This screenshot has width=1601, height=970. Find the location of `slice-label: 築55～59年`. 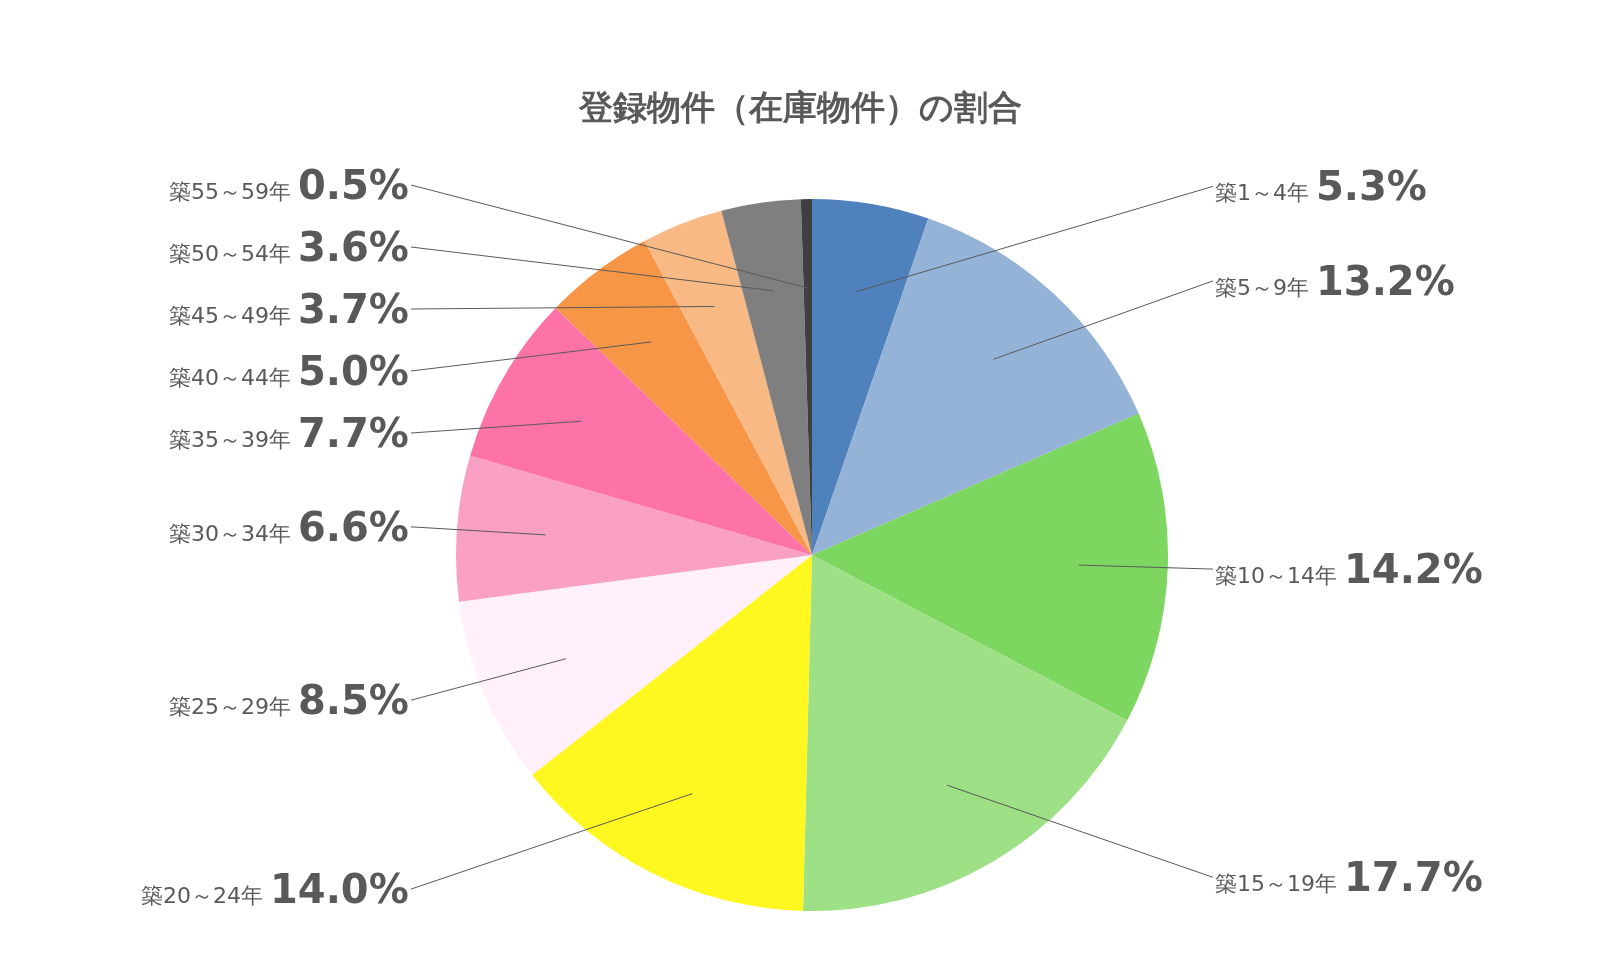

slice-label: 築55～59年 is located at coordinates (230, 191).